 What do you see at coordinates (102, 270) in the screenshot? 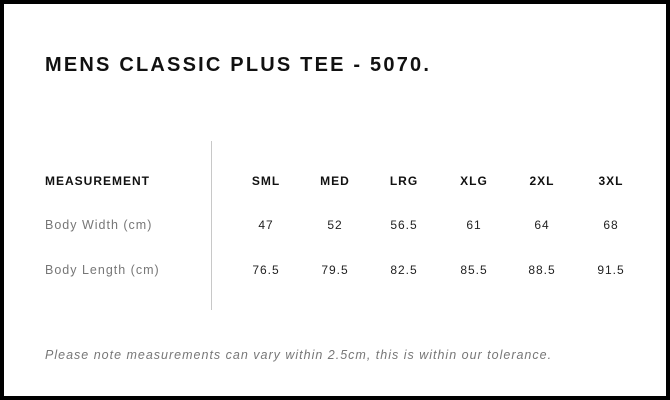
I see `row-label: Body Length (cm)` at bounding box center [102, 270].